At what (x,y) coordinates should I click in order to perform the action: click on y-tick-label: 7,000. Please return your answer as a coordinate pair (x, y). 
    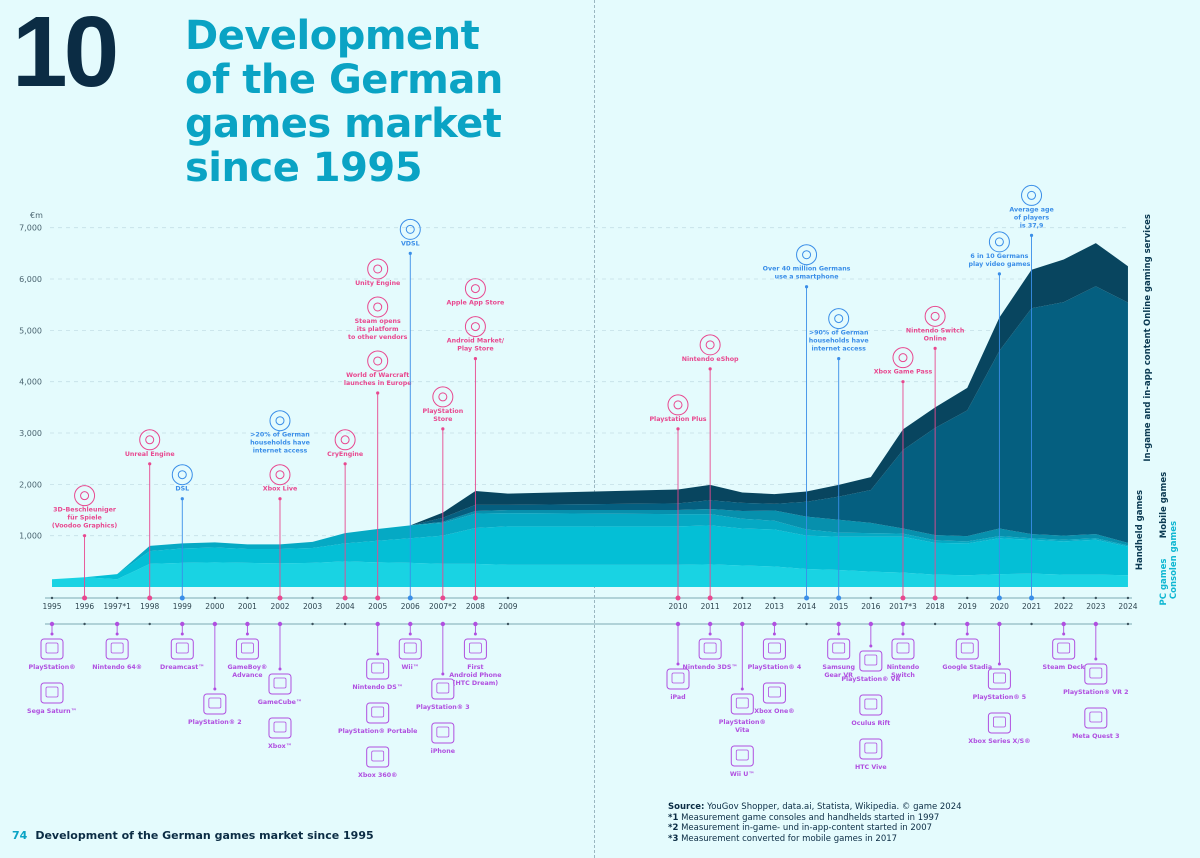
    Looking at the image, I should click on (30, 228).